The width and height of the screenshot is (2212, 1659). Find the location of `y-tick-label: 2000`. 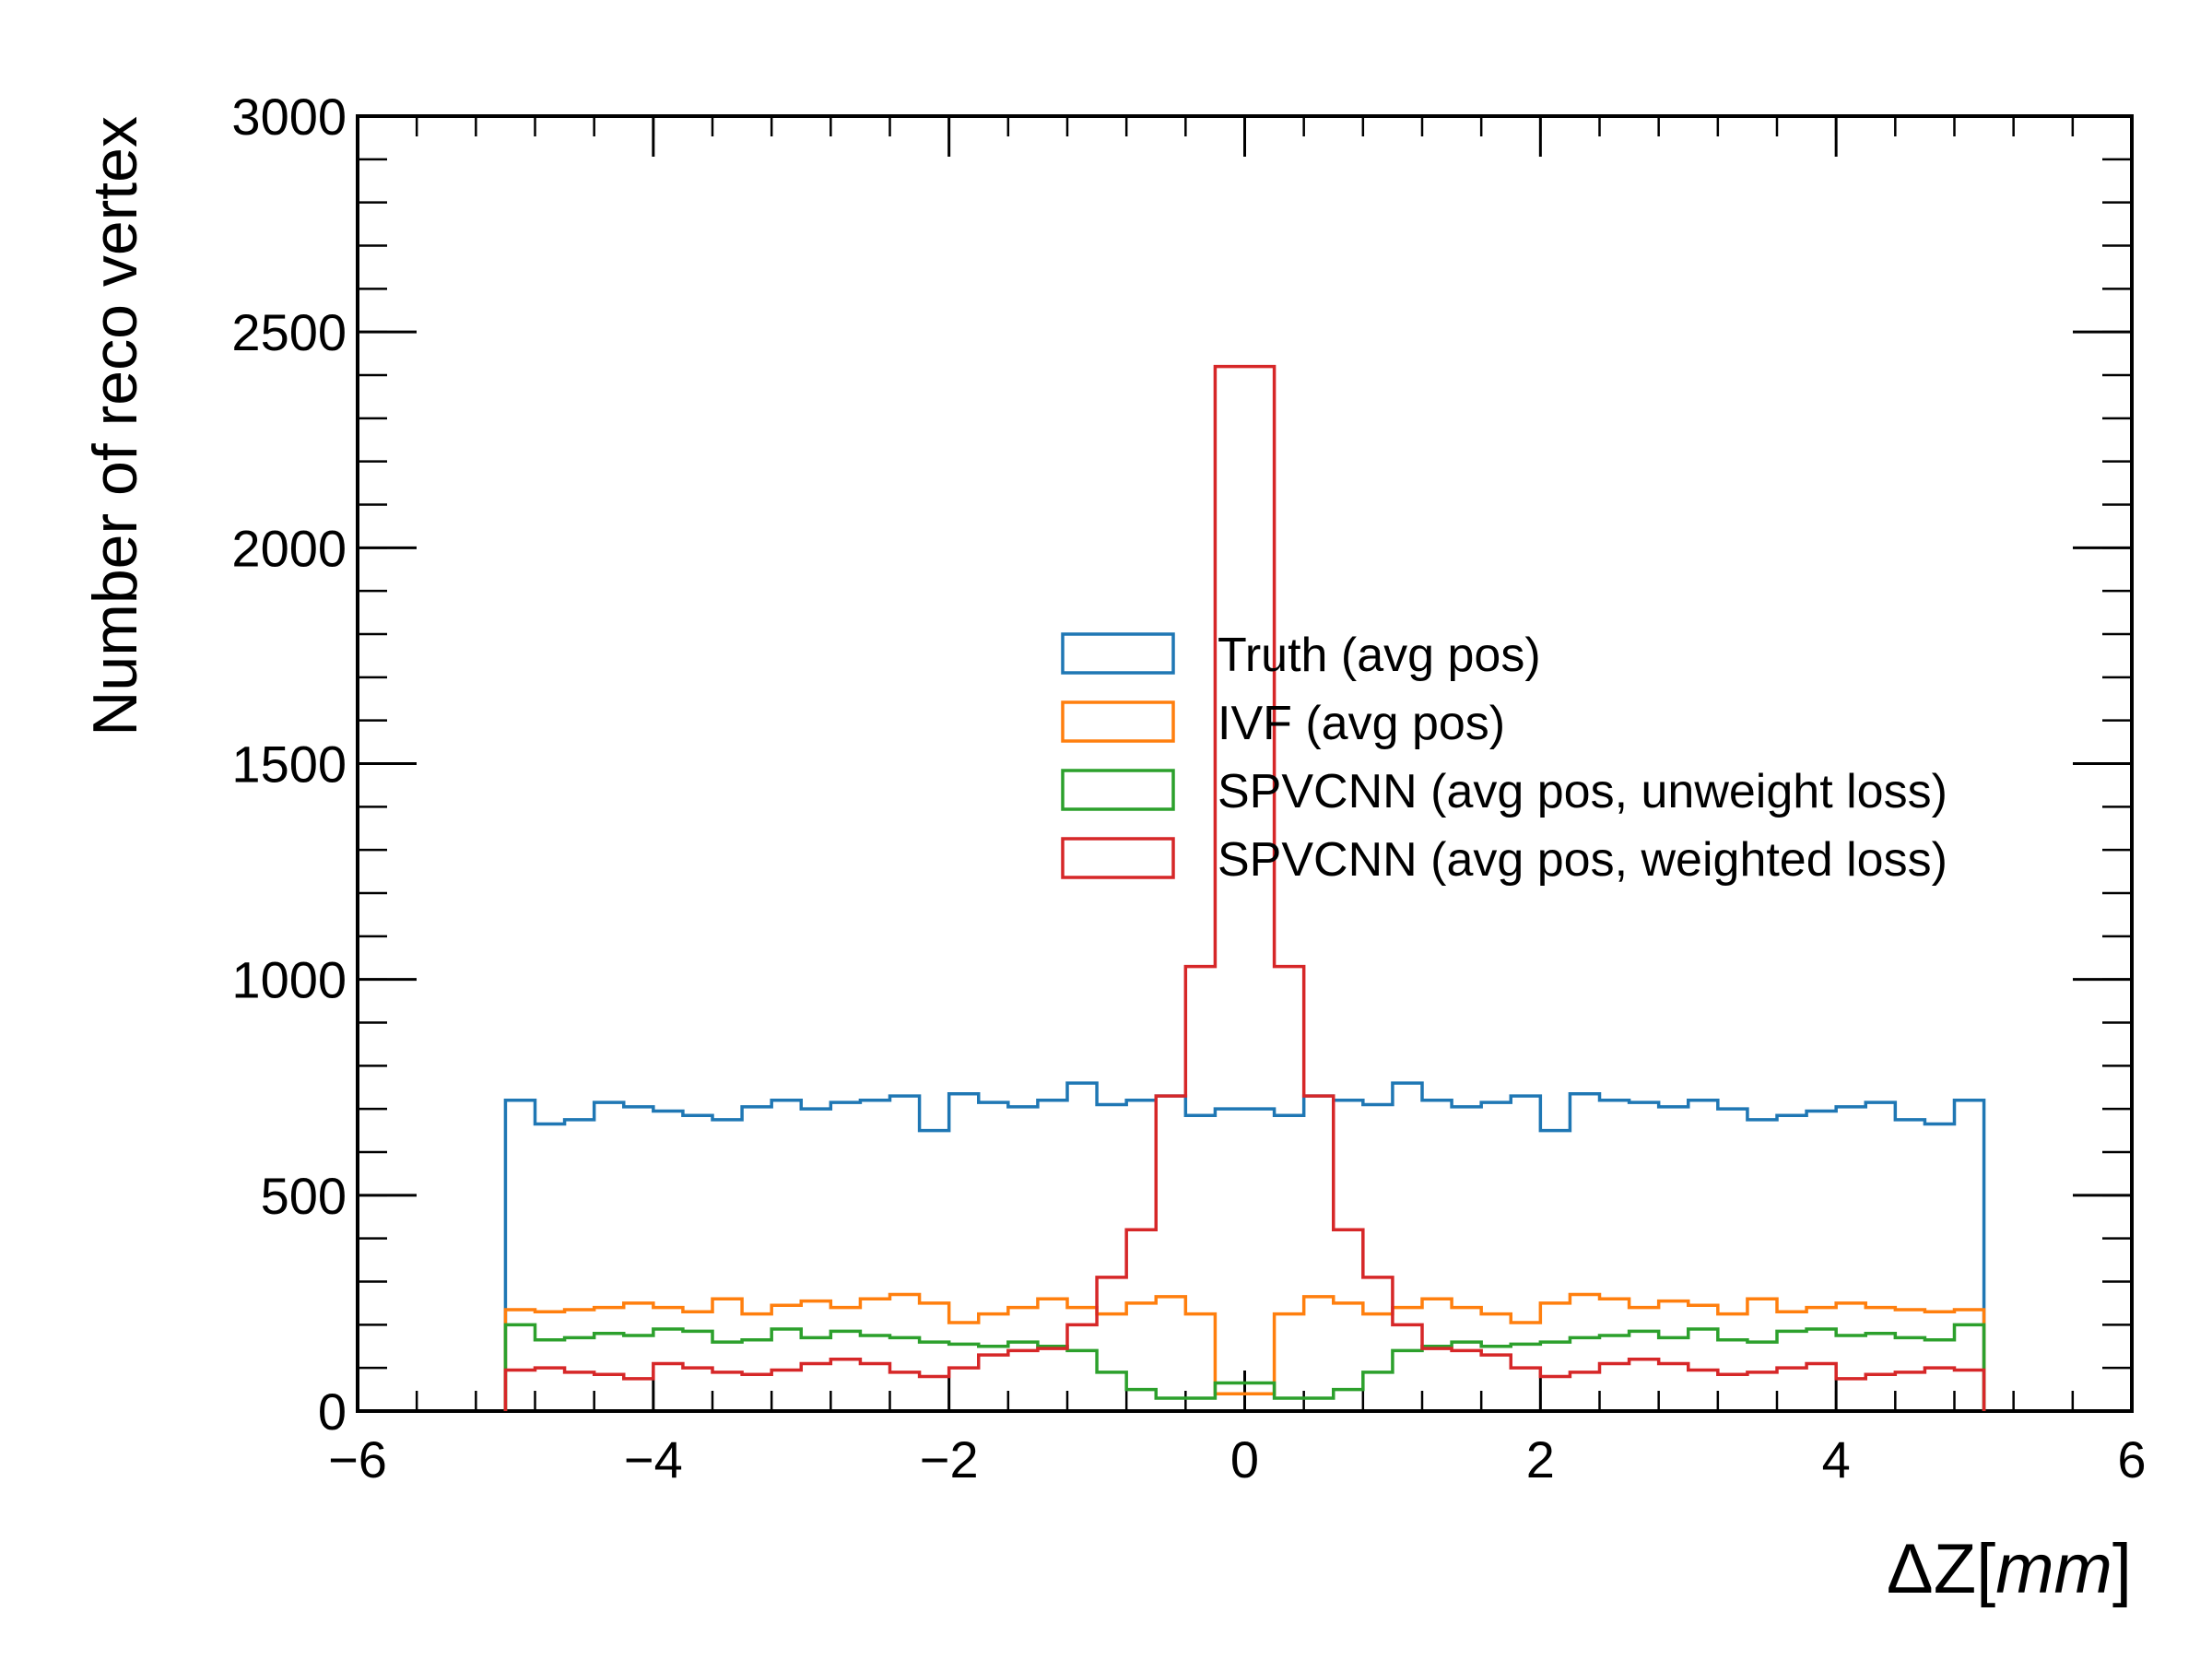

y-tick-label: 2000 is located at coordinates (289, 548).